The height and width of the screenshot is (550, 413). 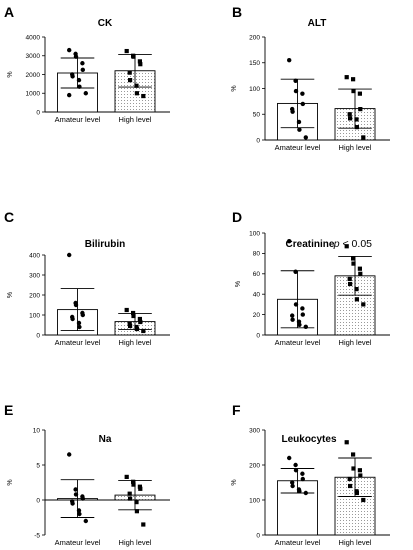 I want to click on y-tick-label: 200, so click(x=34, y=295).